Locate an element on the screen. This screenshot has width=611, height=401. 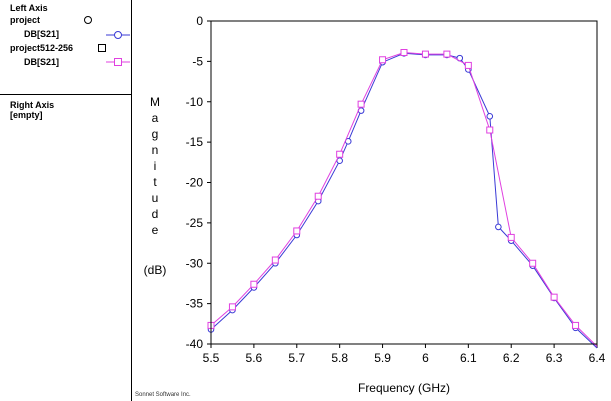
legend-project-label: project is located at coordinates (25, 20).